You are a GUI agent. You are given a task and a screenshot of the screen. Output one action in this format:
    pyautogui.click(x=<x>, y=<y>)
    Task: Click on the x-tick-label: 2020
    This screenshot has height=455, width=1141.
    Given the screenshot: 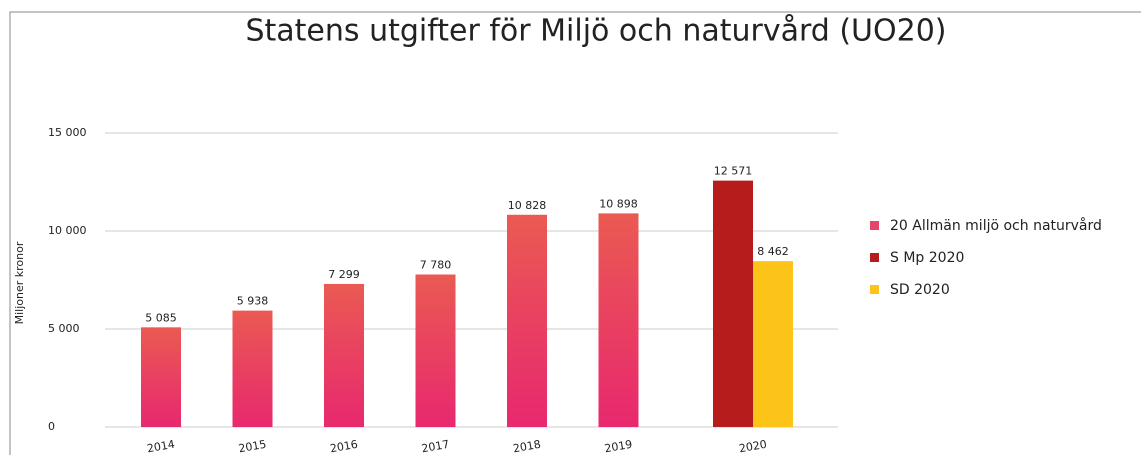 What is the action you would take?
    pyautogui.click(x=753, y=446)
    